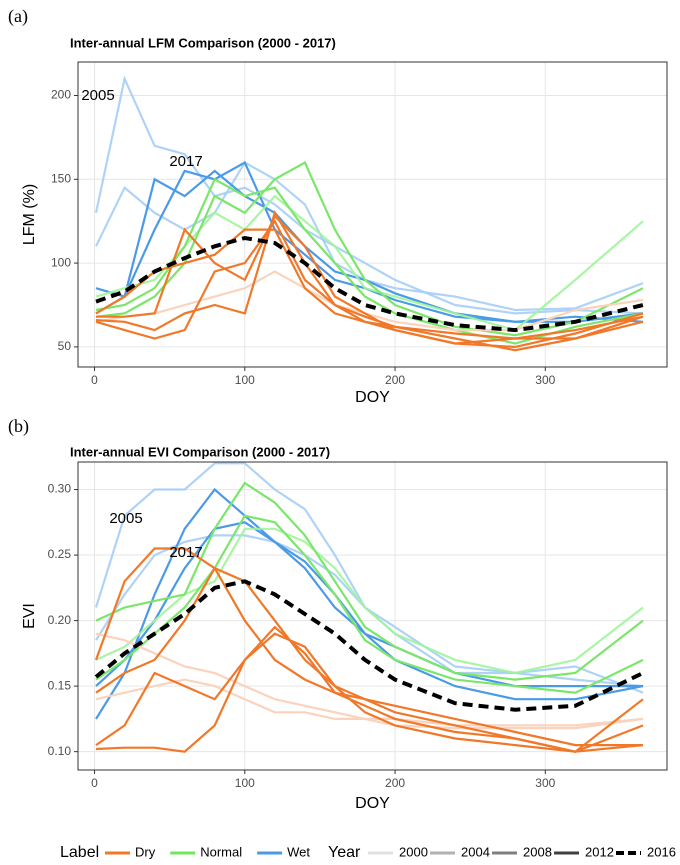 The height and width of the screenshot is (865, 680). What do you see at coordinates (60, 554) in the screenshot?
I see `y-tick-label: 0.25` at bounding box center [60, 554].